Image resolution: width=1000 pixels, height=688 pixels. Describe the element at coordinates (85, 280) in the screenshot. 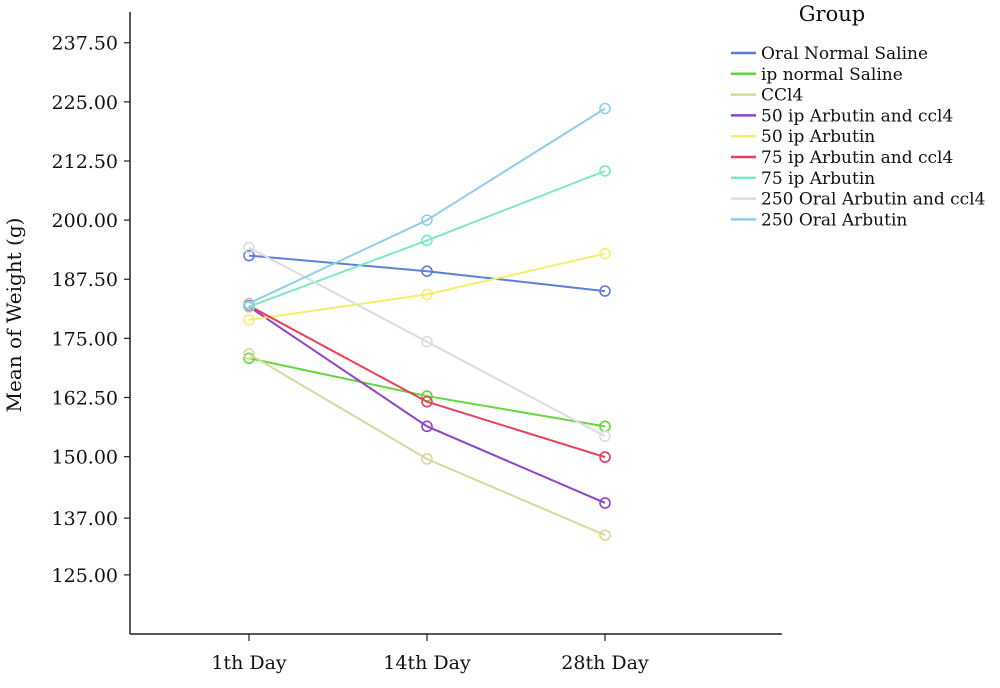

I see `y-tick-label: 187.50` at that location.